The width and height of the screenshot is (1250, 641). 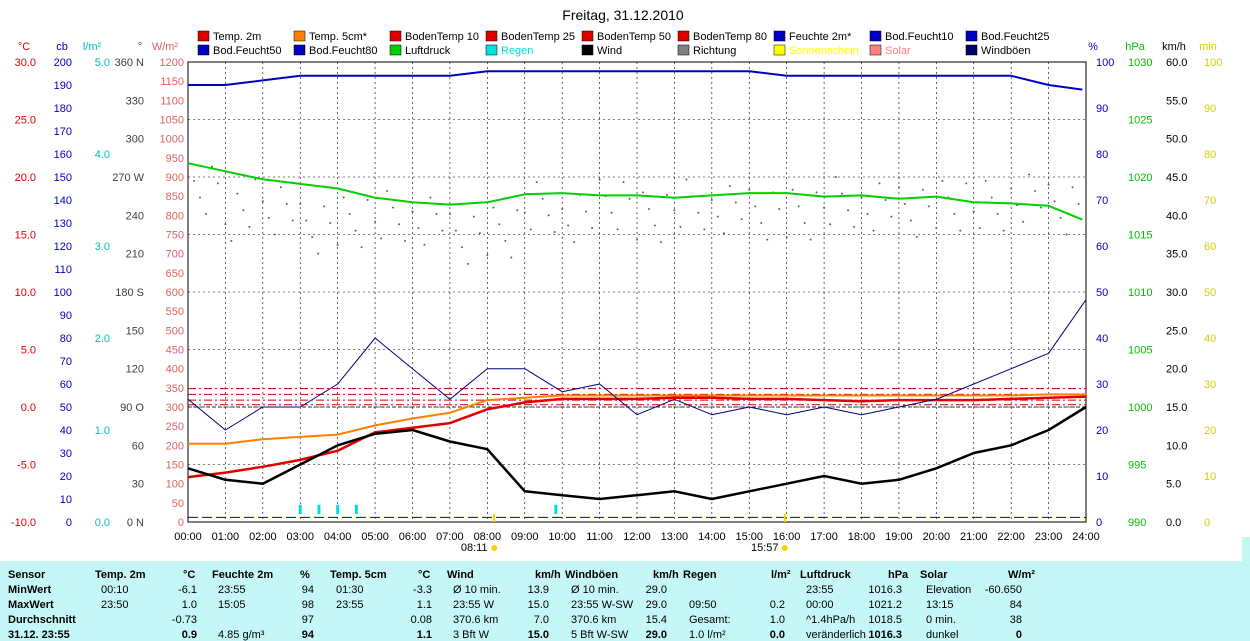 What do you see at coordinates (898, 51) in the screenshot?
I see `legend-label: Solar` at bounding box center [898, 51].